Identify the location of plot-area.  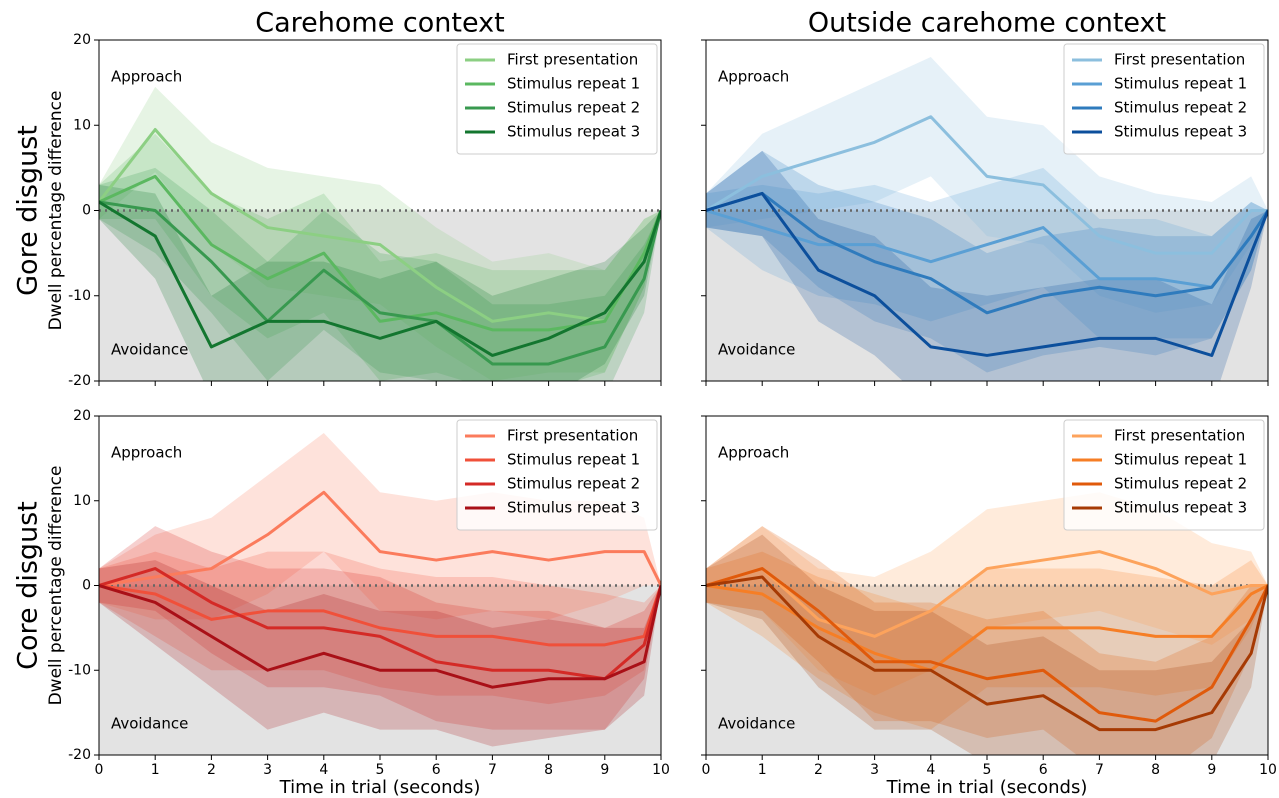
(987, 623).